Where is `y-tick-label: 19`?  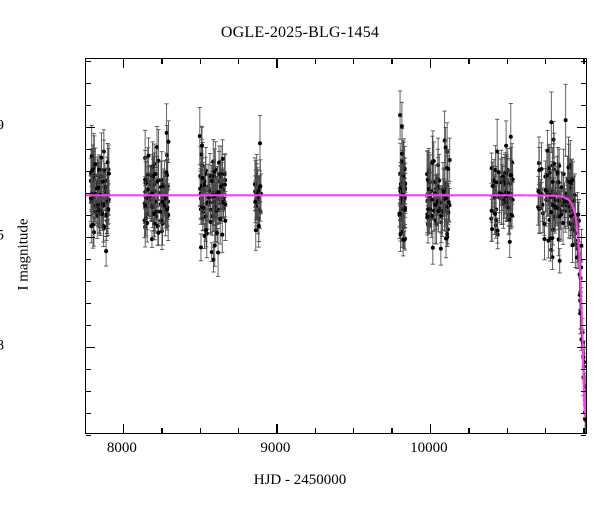 y-tick-label: 19 is located at coordinates (2, 125).